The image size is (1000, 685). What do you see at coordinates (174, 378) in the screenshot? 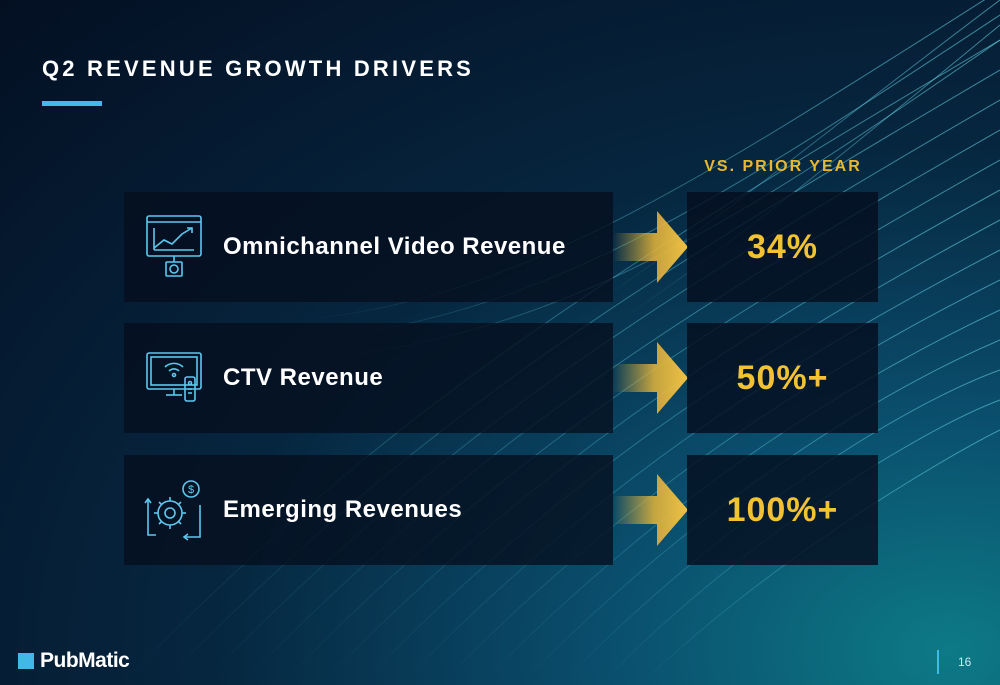
I see `tv-remote-icon` at bounding box center [174, 378].